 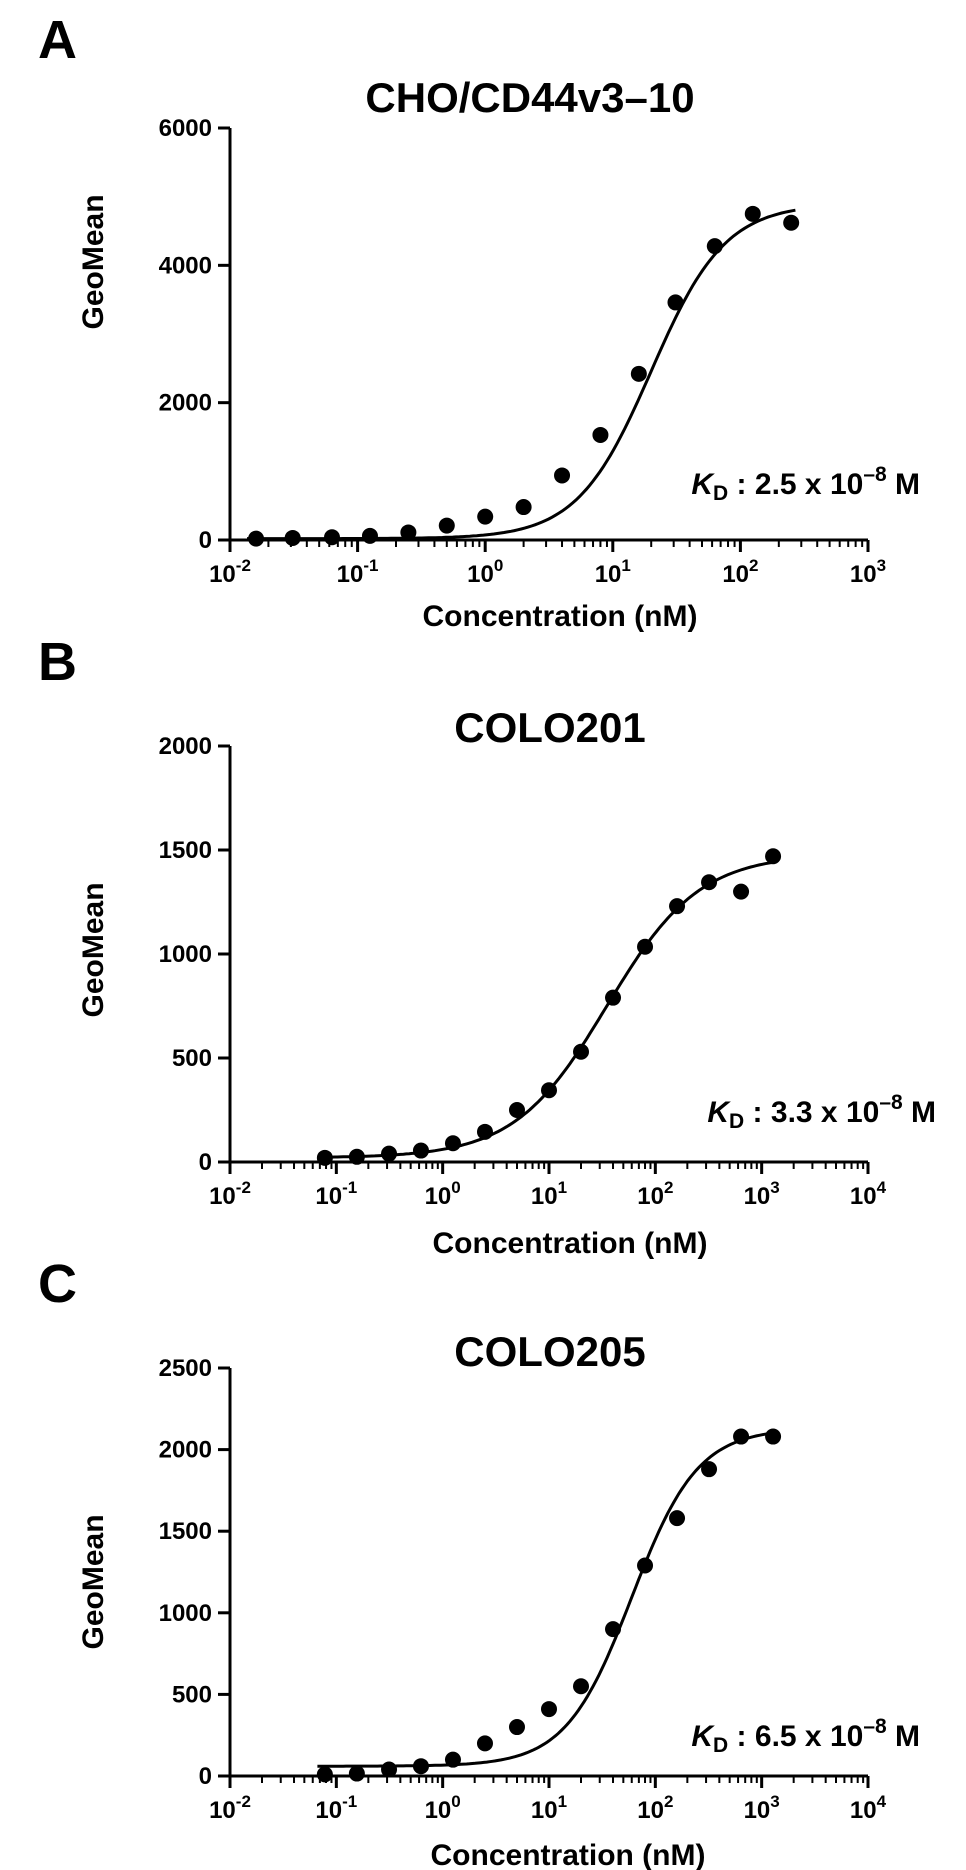 What do you see at coordinates (185, 128) in the screenshot?
I see `y-tick-label-a: 6000` at bounding box center [185, 128].